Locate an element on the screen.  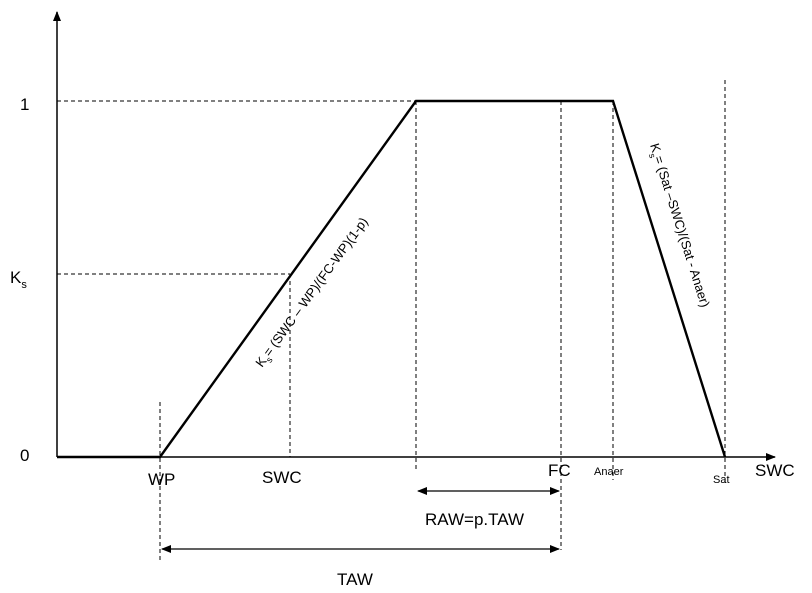
y-tick-one: 1 is located at coordinates (24, 104).